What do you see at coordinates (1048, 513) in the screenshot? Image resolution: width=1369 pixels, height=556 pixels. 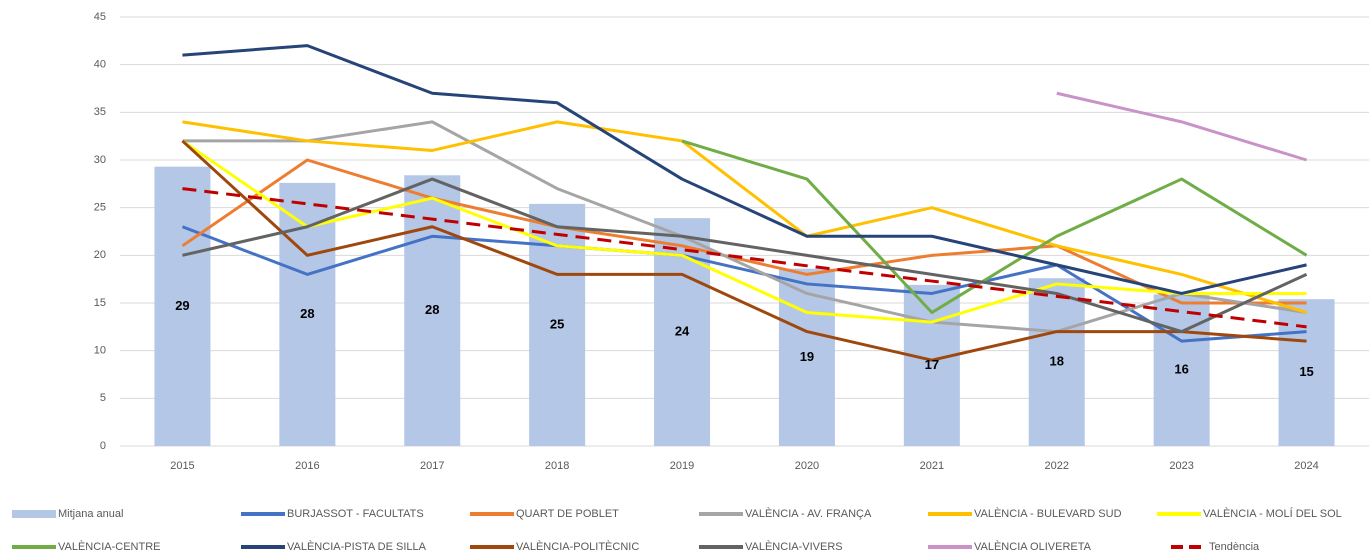 I see `legend-label: VALÈNCIA - BULEVARD SUD` at bounding box center [1048, 513].